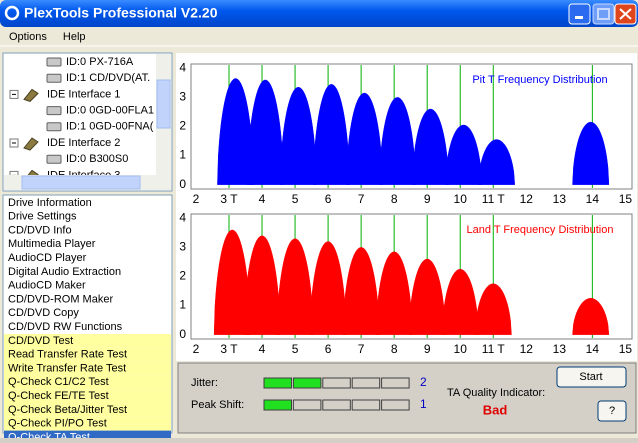  I want to click on tree-expander, so click(14, 174).